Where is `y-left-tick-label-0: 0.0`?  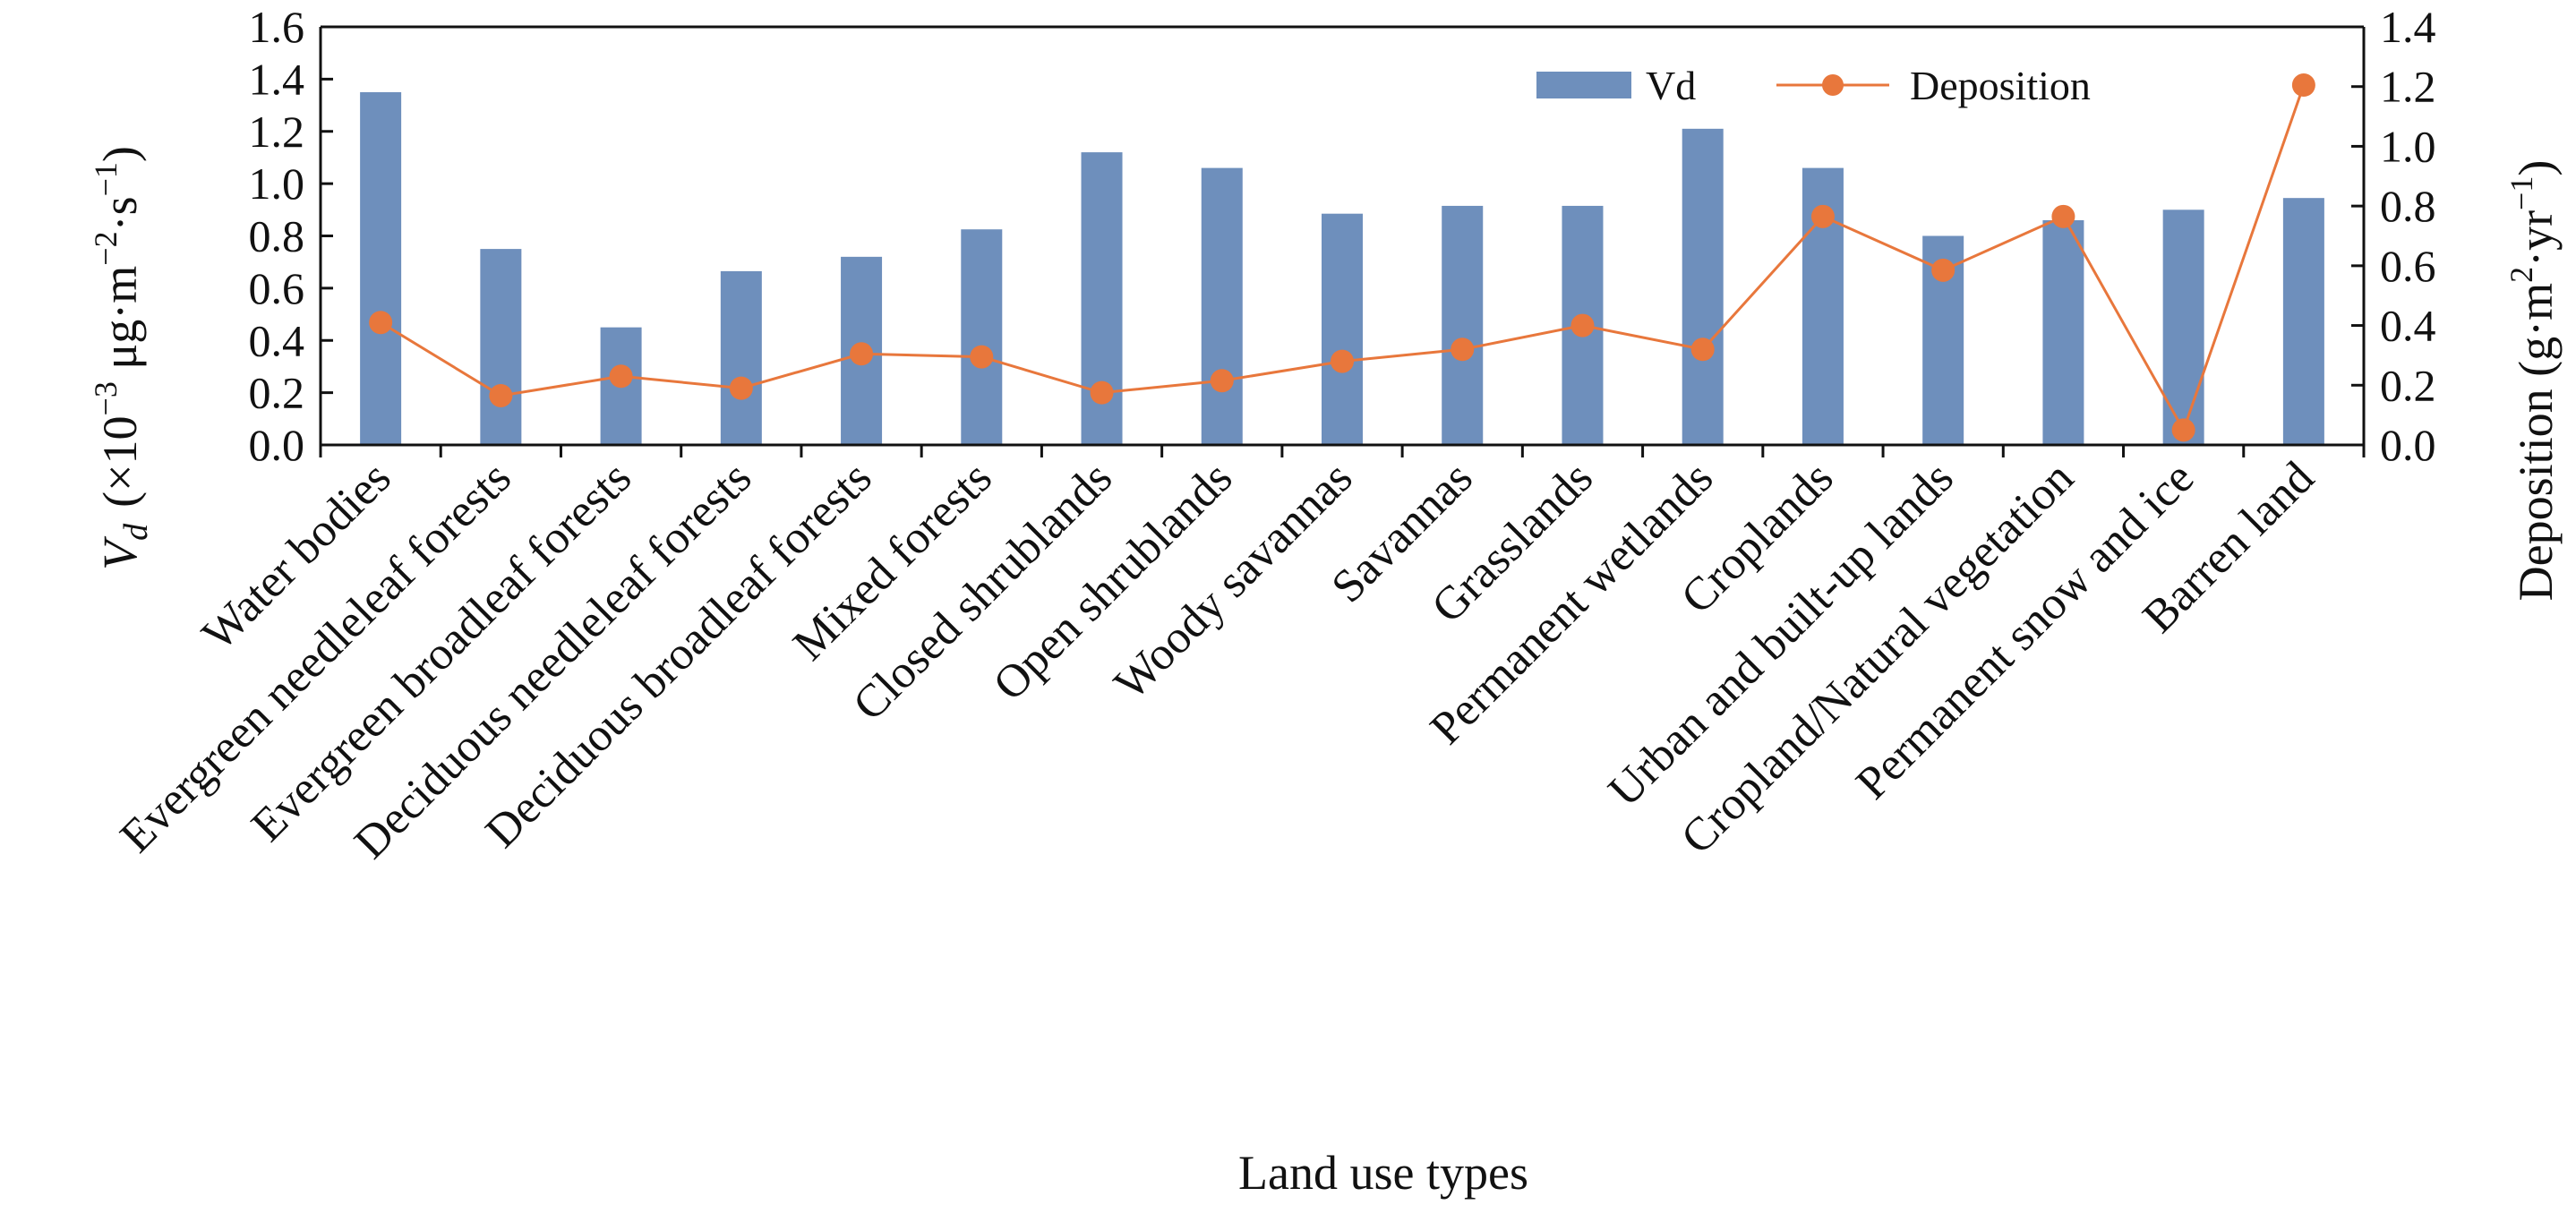 y-left-tick-label-0: 0.0 is located at coordinates (277, 445).